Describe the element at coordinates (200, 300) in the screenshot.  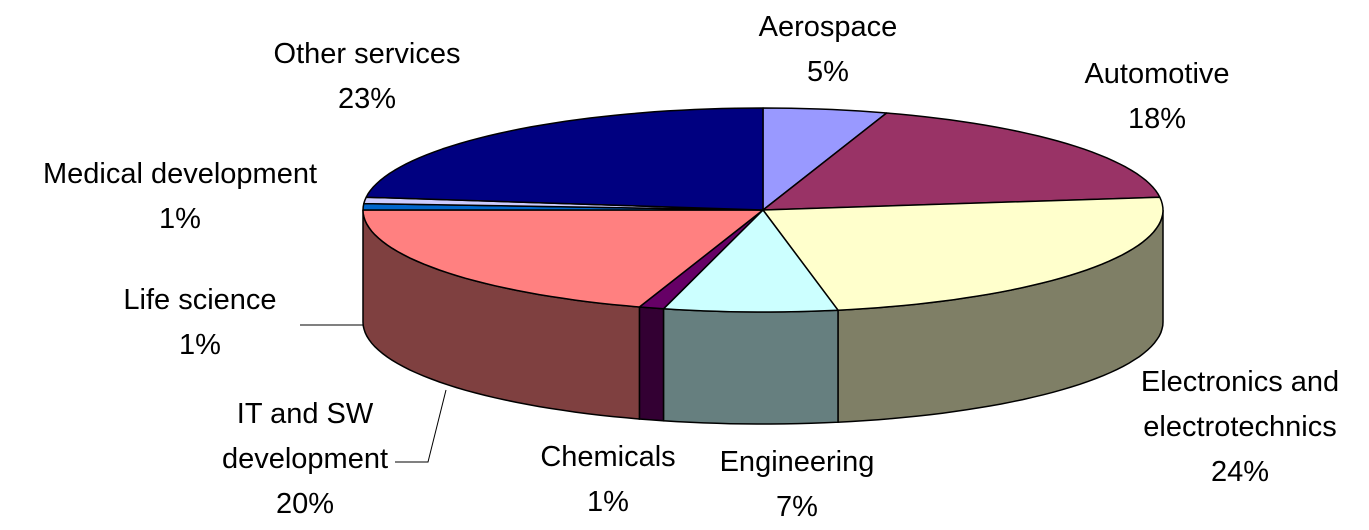
I see `category-label: Life science` at that location.